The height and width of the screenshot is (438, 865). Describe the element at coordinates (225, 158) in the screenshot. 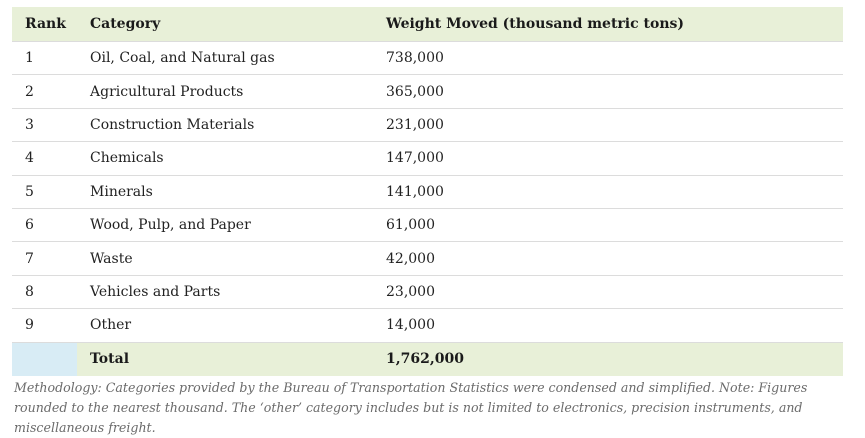

I see `cell-category: Chemicals` at that location.